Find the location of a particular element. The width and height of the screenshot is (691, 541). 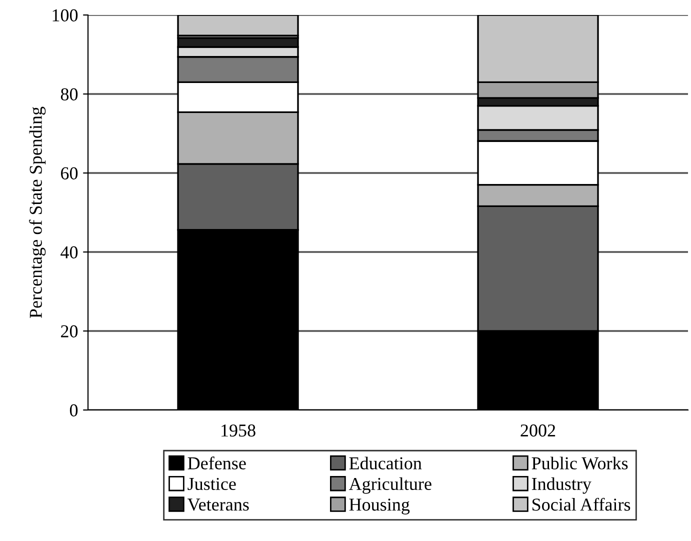

y-tick-label: 40 is located at coordinates (69, 252).